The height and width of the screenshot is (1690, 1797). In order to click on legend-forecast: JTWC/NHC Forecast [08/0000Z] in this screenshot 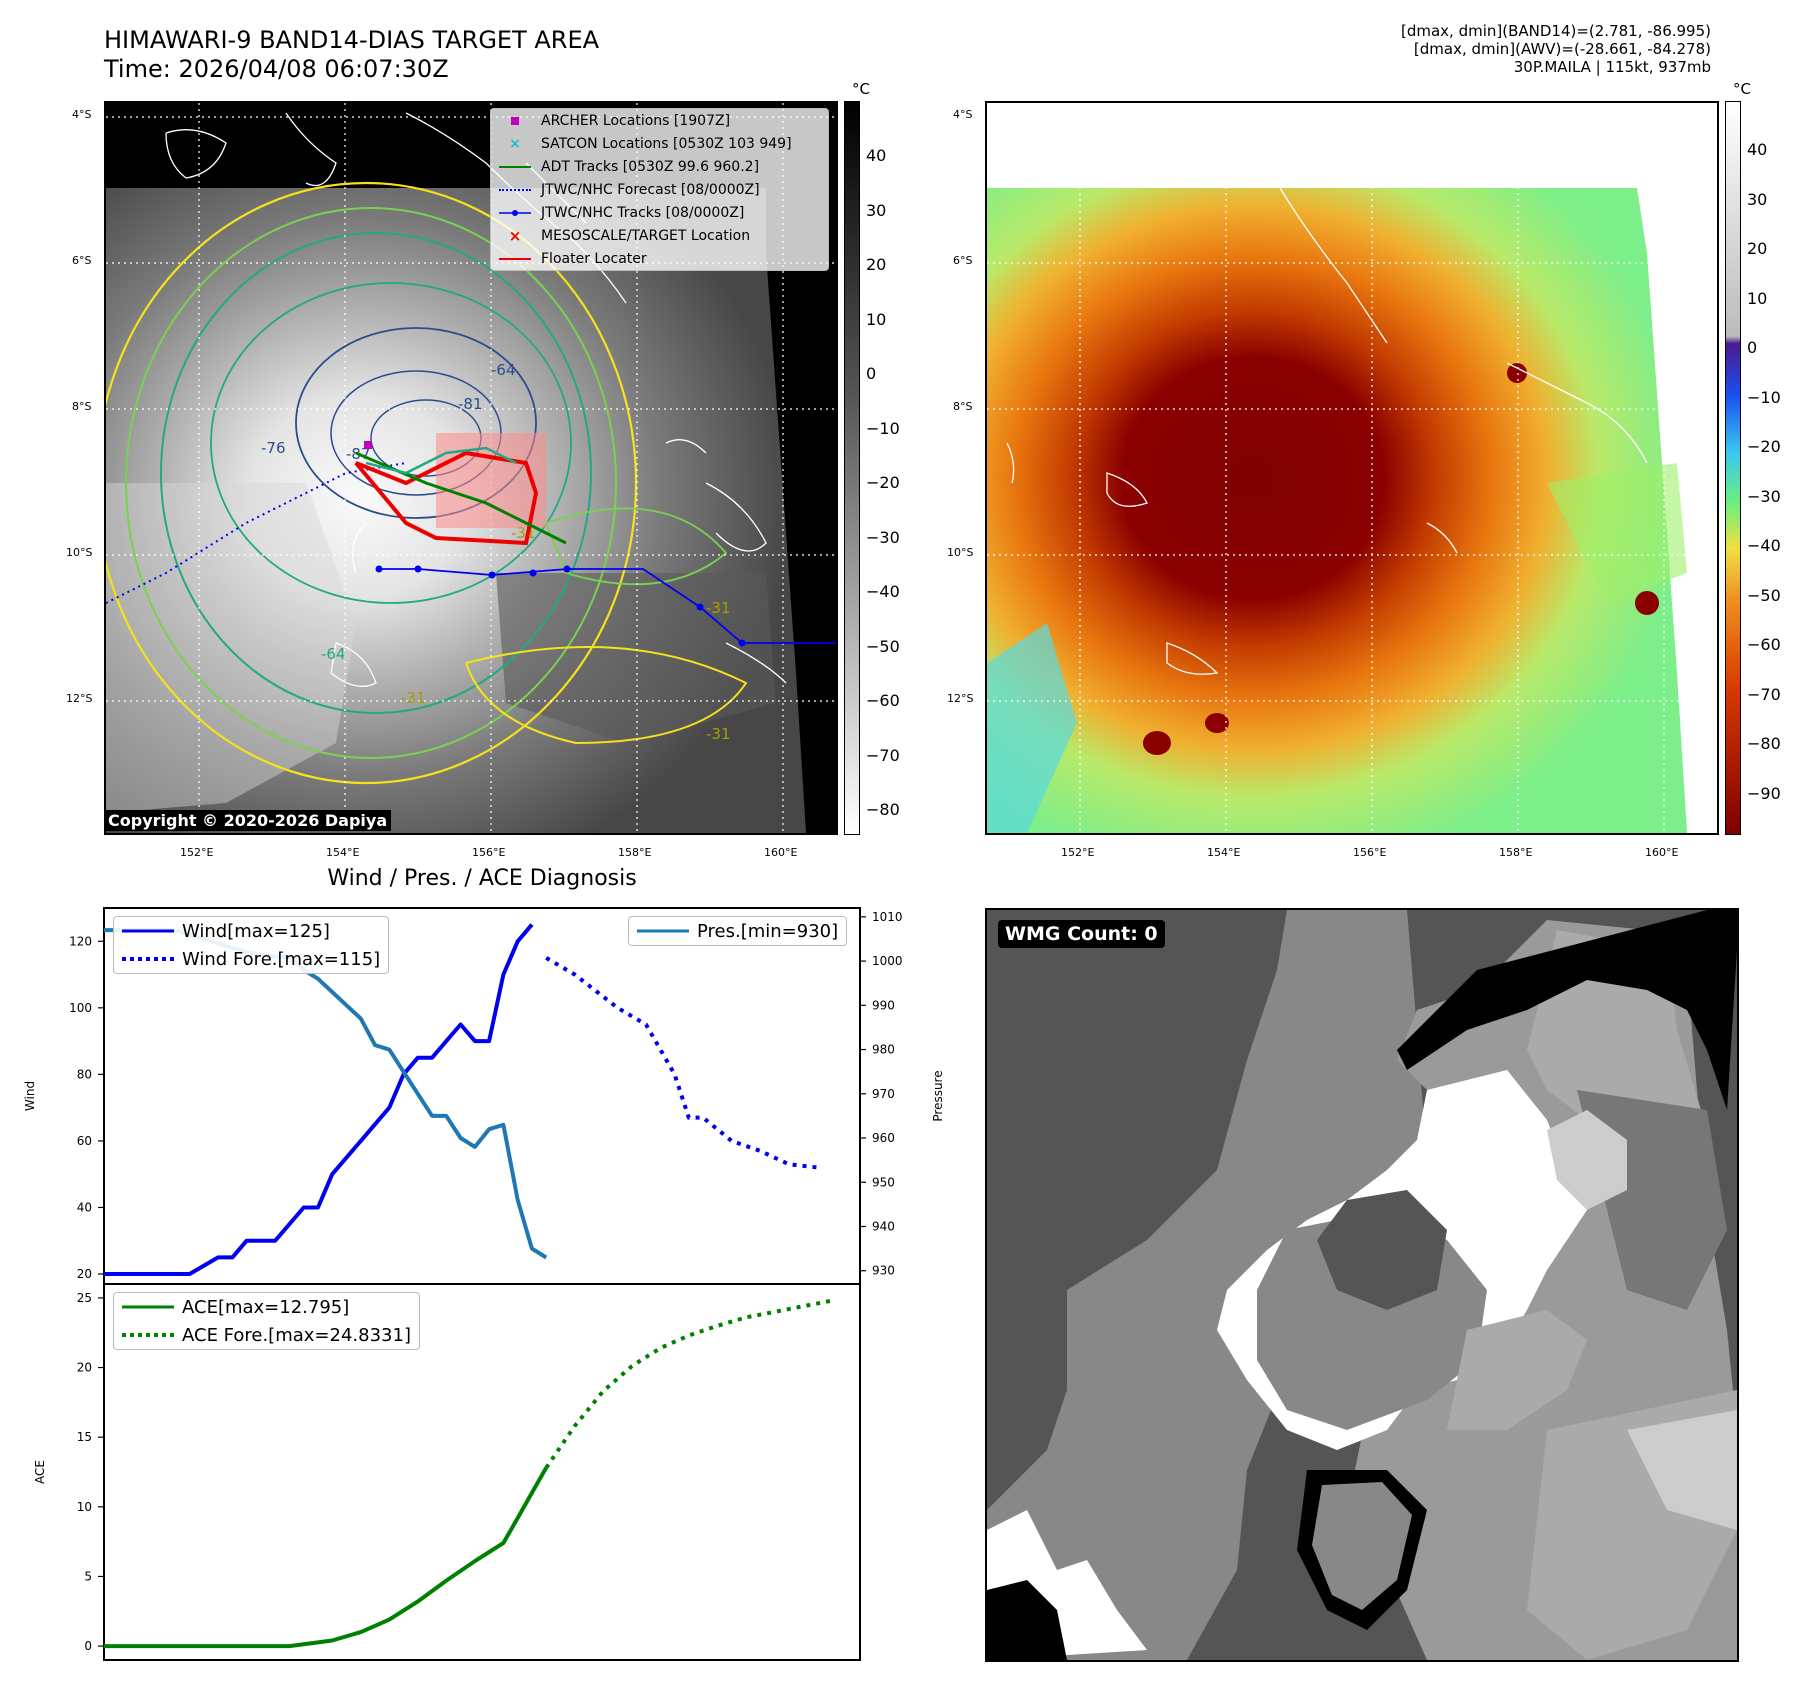, I will do `click(659, 189)`.